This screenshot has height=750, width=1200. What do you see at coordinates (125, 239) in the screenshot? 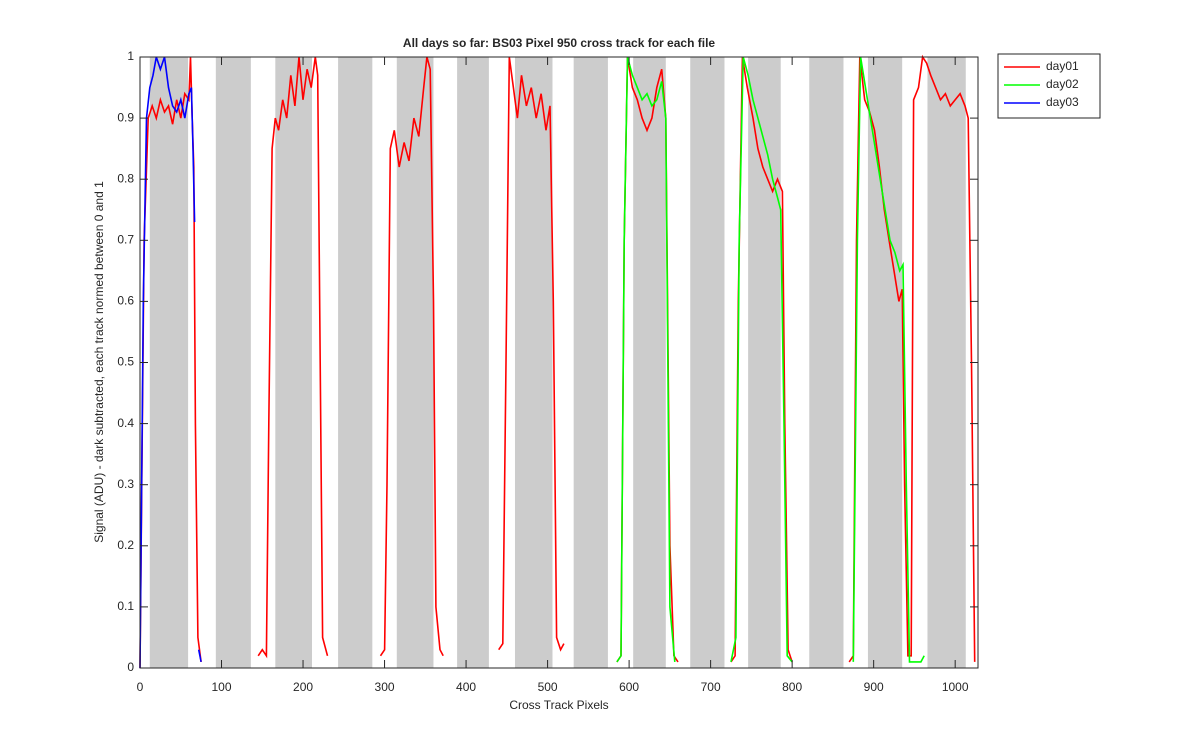
I see `y-tick-label: 0.7` at bounding box center [125, 239].